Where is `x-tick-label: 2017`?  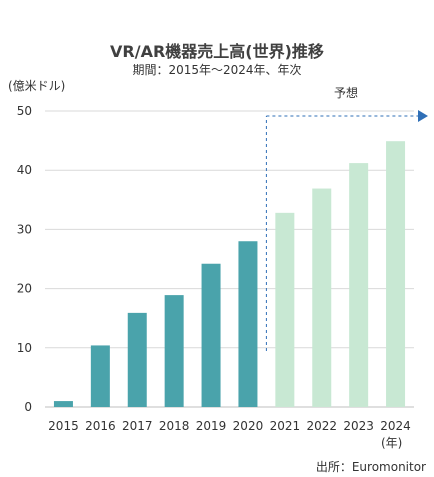 x-tick-label: 2017 is located at coordinates (137, 426).